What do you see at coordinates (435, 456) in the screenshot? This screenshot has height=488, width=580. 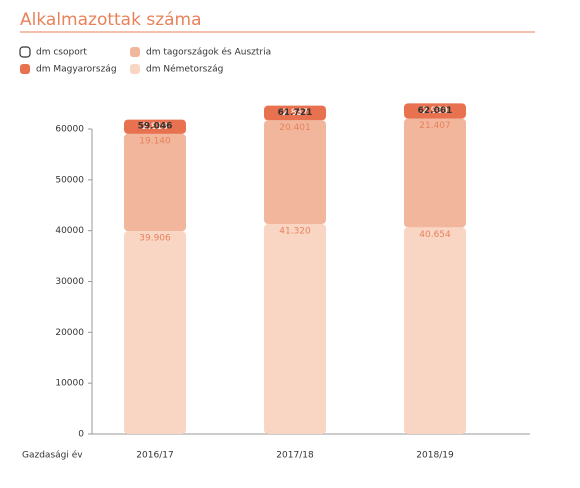 I see `x-tick-label: 2018/19` at bounding box center [435, 456].